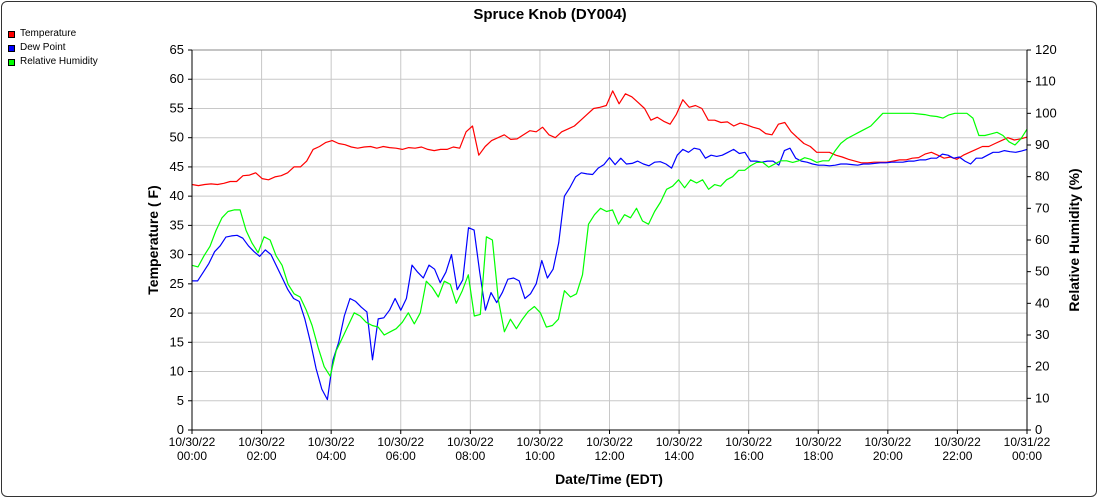 The width and height of the screenshot is (1100, 500). What do you see at coordinates (818, 456) in the screenshot?
I see `x-tick-label-time: 18:00` at bounding box center [818, 456].